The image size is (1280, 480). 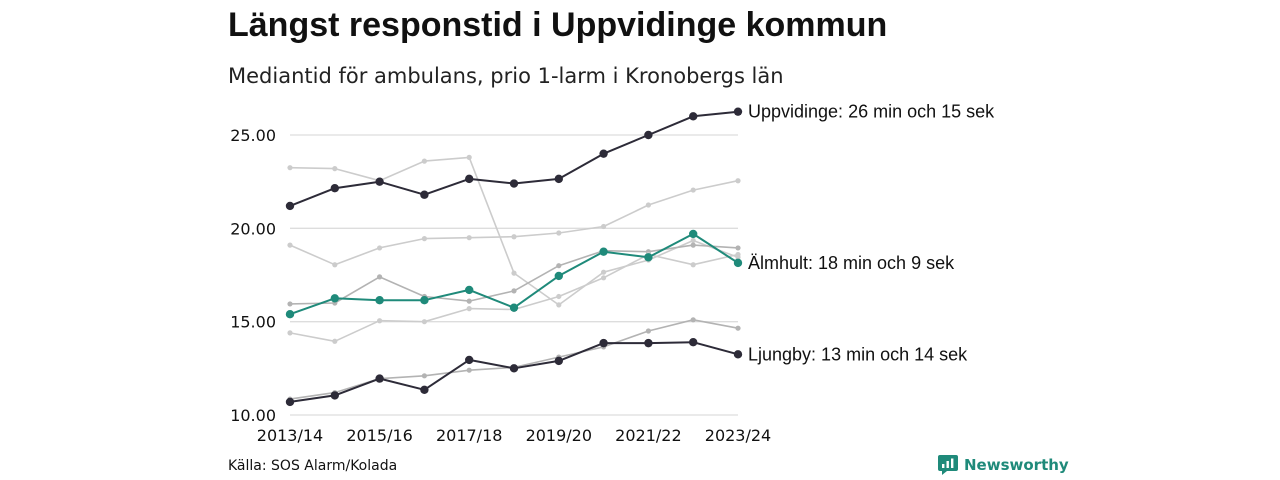 I want to click on brand-name: Newsworthy, so click(x=1016, y=465).